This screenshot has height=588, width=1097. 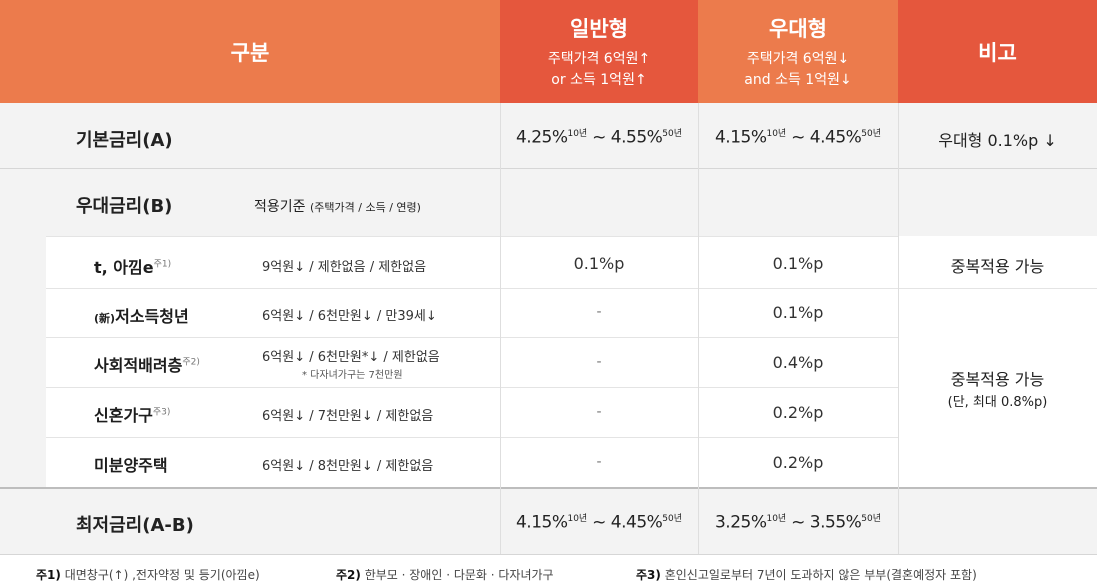 I want to click on header-normal-title: 일반형, so click(x=599, y=28).